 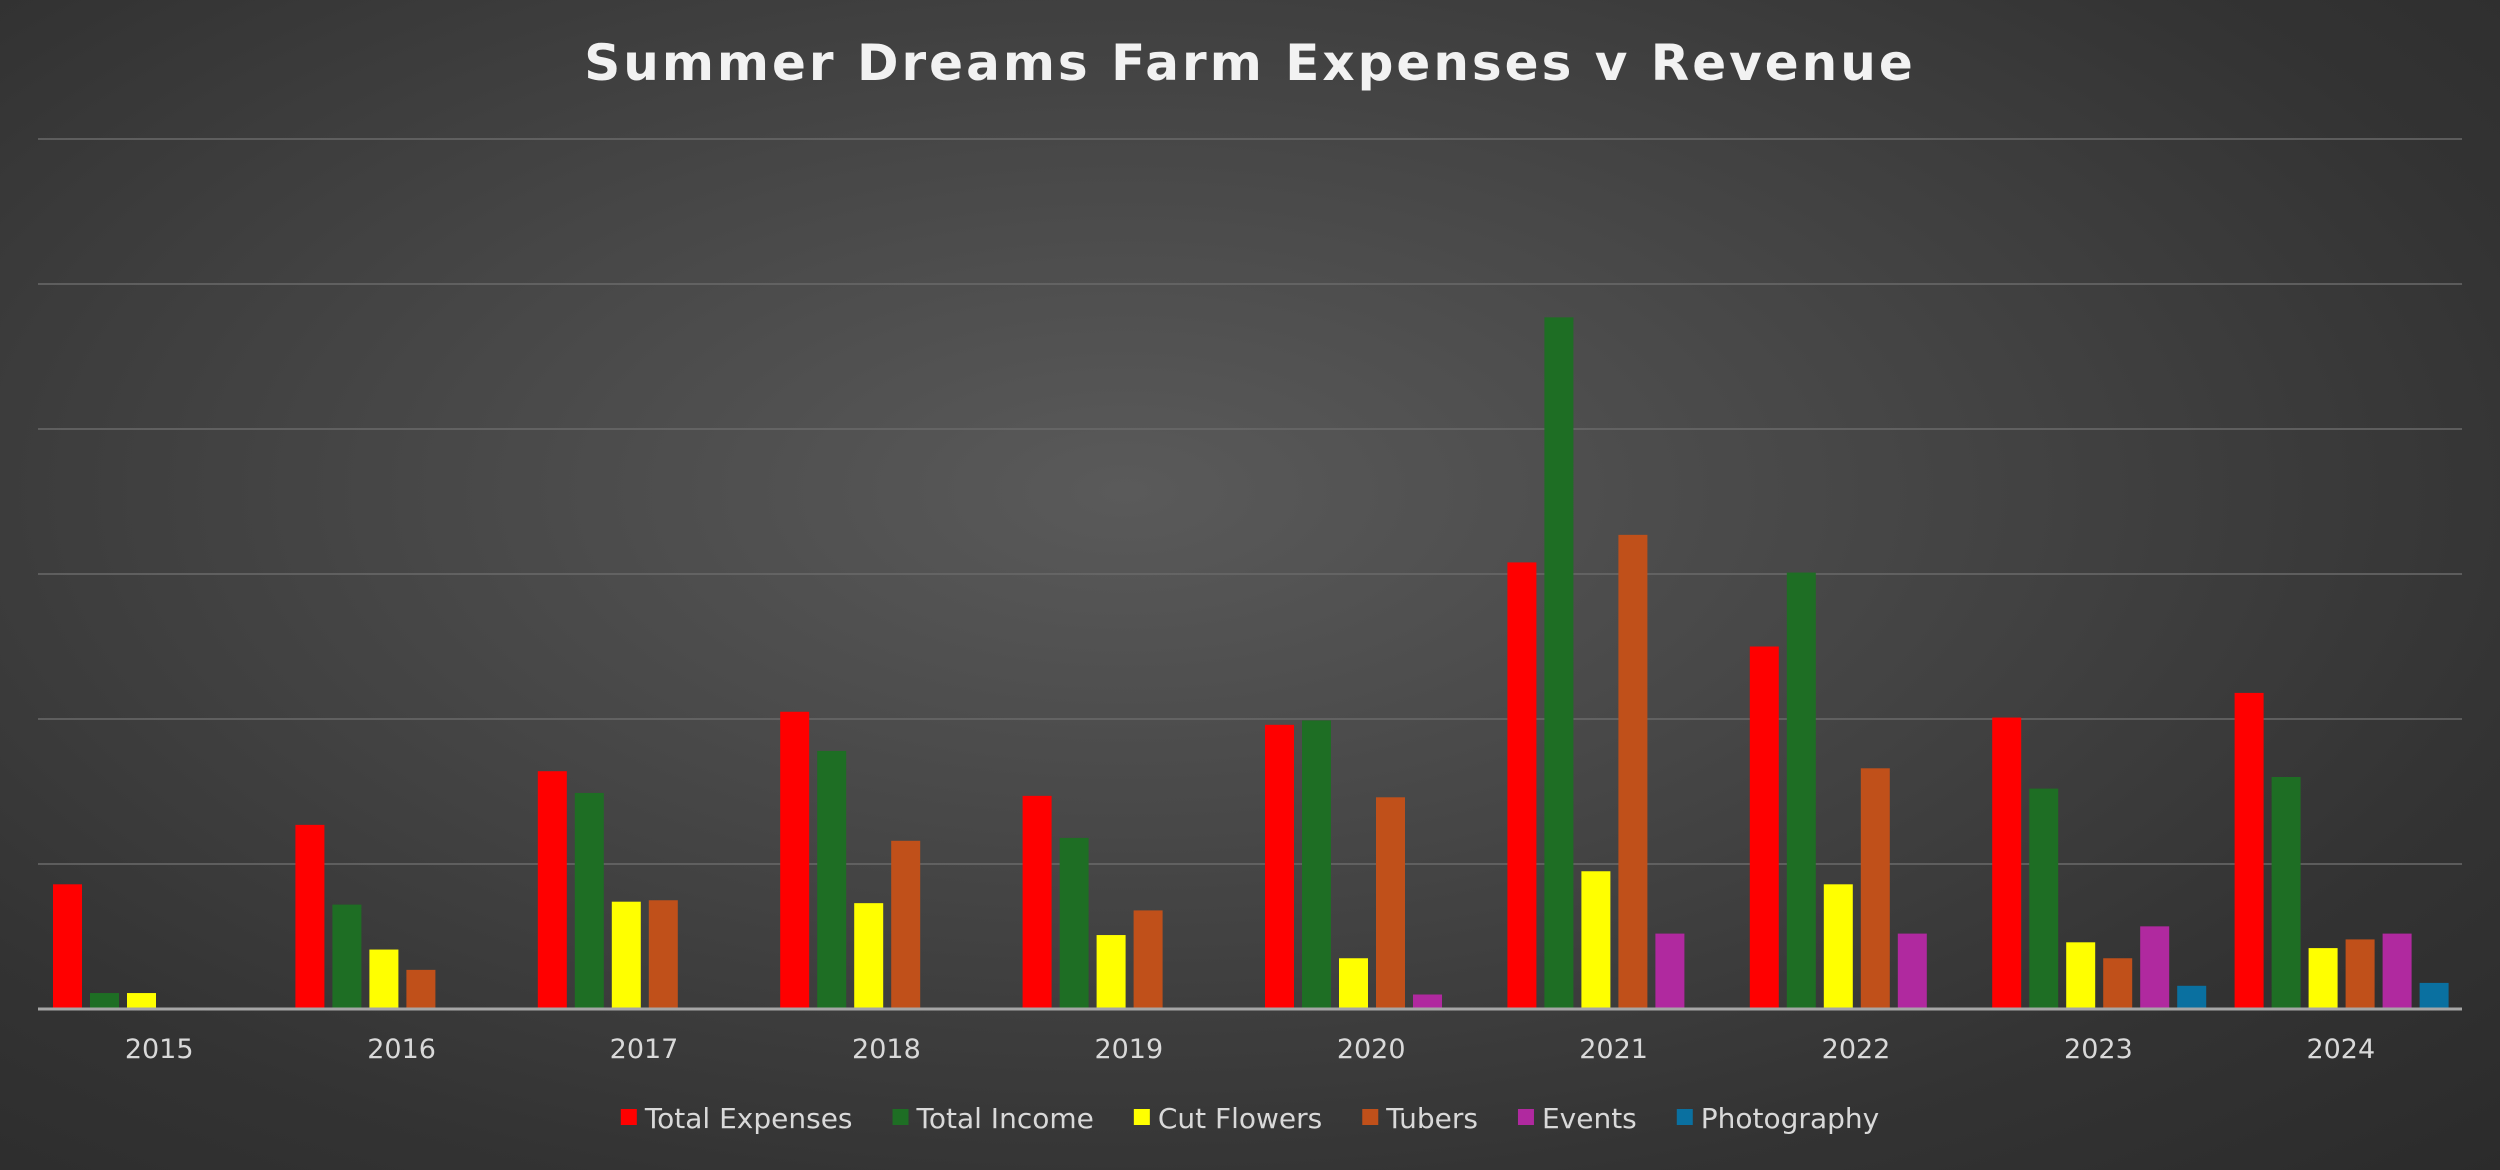 I want to click on bar-cut-flowers-2016, so click(x=384, y=979).